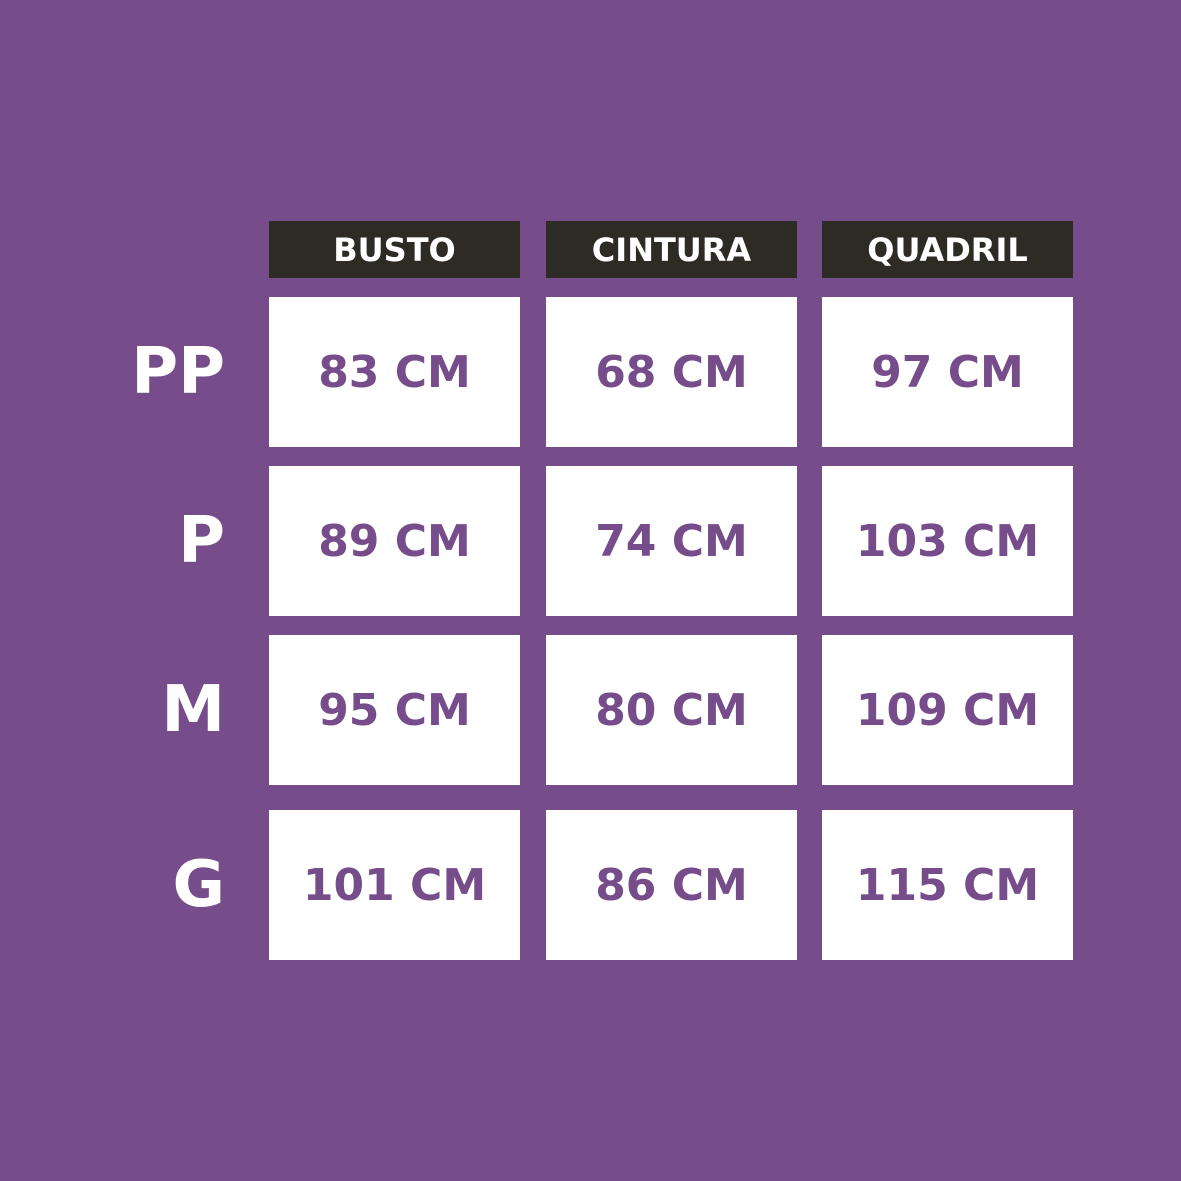 Image resolution: width=1181 pixels, height=1181 pixels. I want to click on row-label-g: G, so click(198, 885).